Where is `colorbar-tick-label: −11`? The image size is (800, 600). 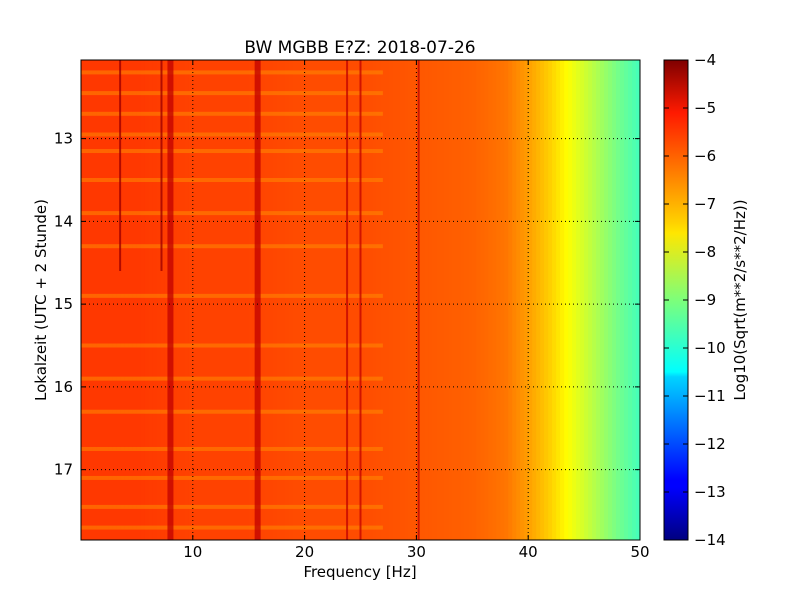
colorbar-tick-label: −11 is located at coordinates (710, 396).